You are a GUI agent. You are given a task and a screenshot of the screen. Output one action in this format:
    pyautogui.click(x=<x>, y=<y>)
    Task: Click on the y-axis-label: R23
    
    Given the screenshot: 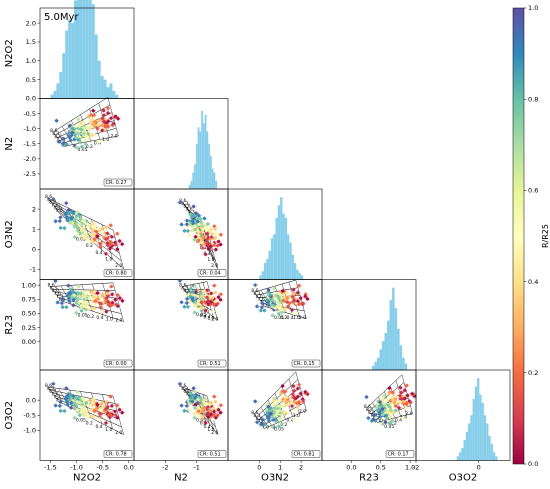 What is the action you would take?
    pyautogui.click(x=9, y=325)
    